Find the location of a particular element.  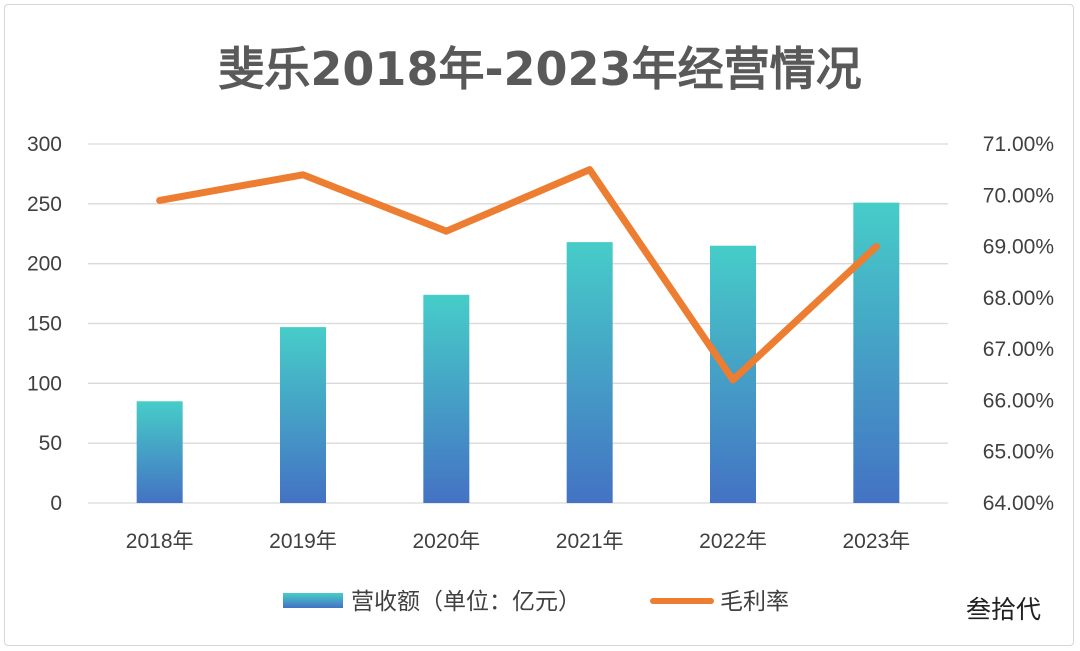

left-tick-label: 300 is located at coordinates (44, 144).